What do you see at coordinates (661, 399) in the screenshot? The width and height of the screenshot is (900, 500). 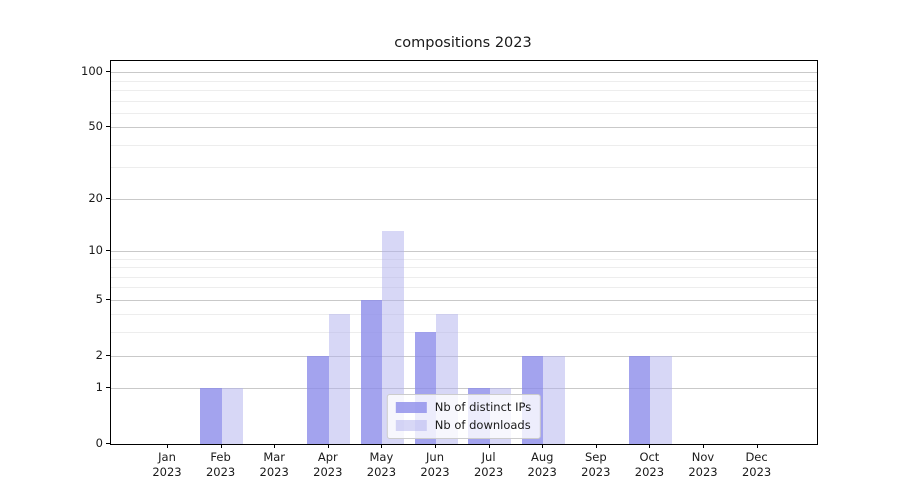 I see `bar-downloads-oct` at bounding box center [661, 399].